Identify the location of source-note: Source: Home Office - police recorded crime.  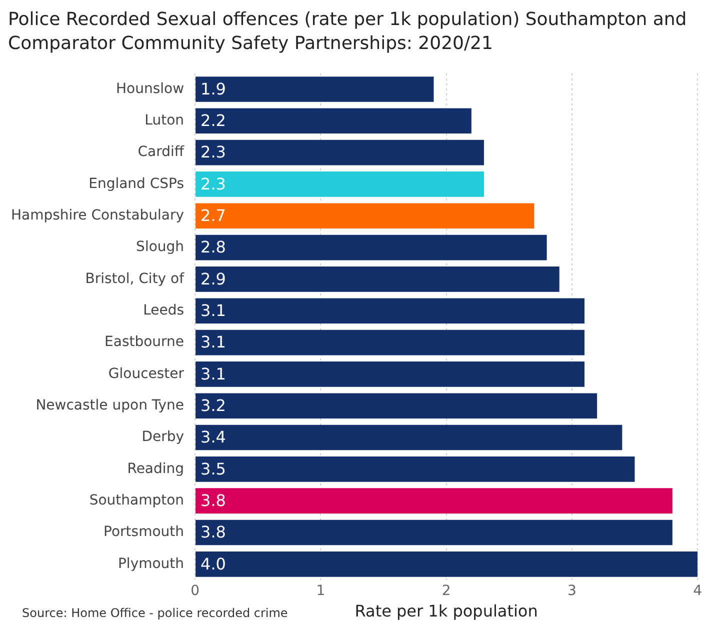
(155, 613).